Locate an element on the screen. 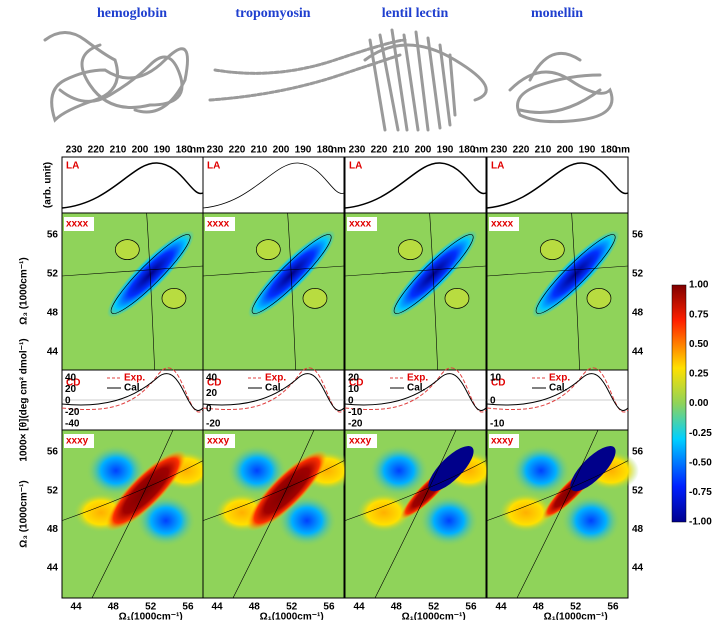 The image size is (713, 620). colorbar-tick: -0.75 is located at coordinates (700, 492).